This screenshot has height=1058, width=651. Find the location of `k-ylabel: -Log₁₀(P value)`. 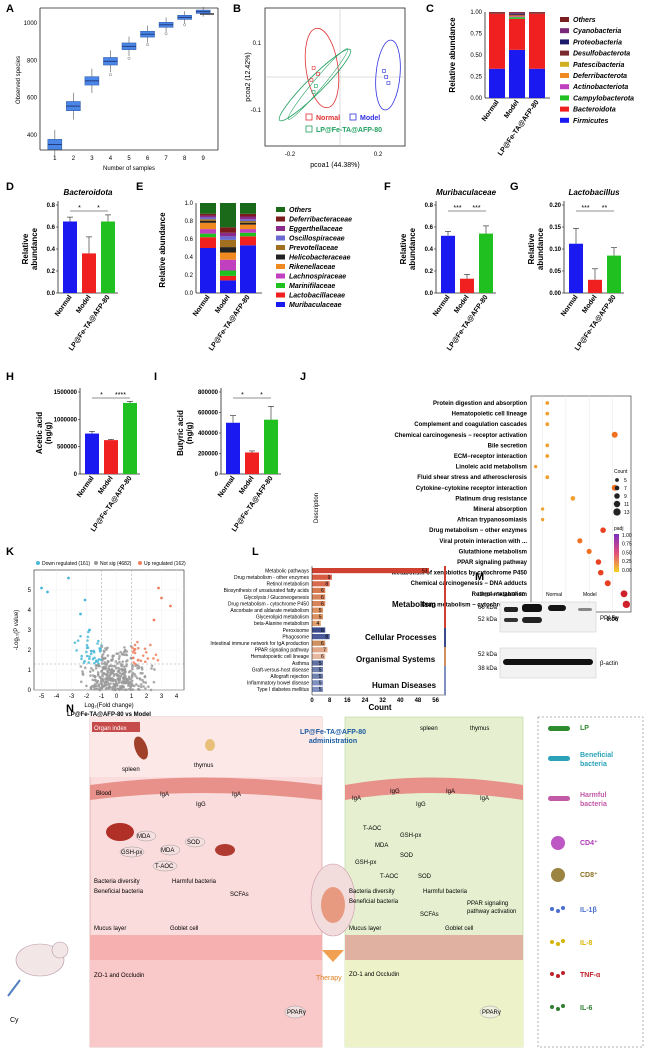

k-ylabel: -Log₁₀(P value) is located at coordinates (17, 630).